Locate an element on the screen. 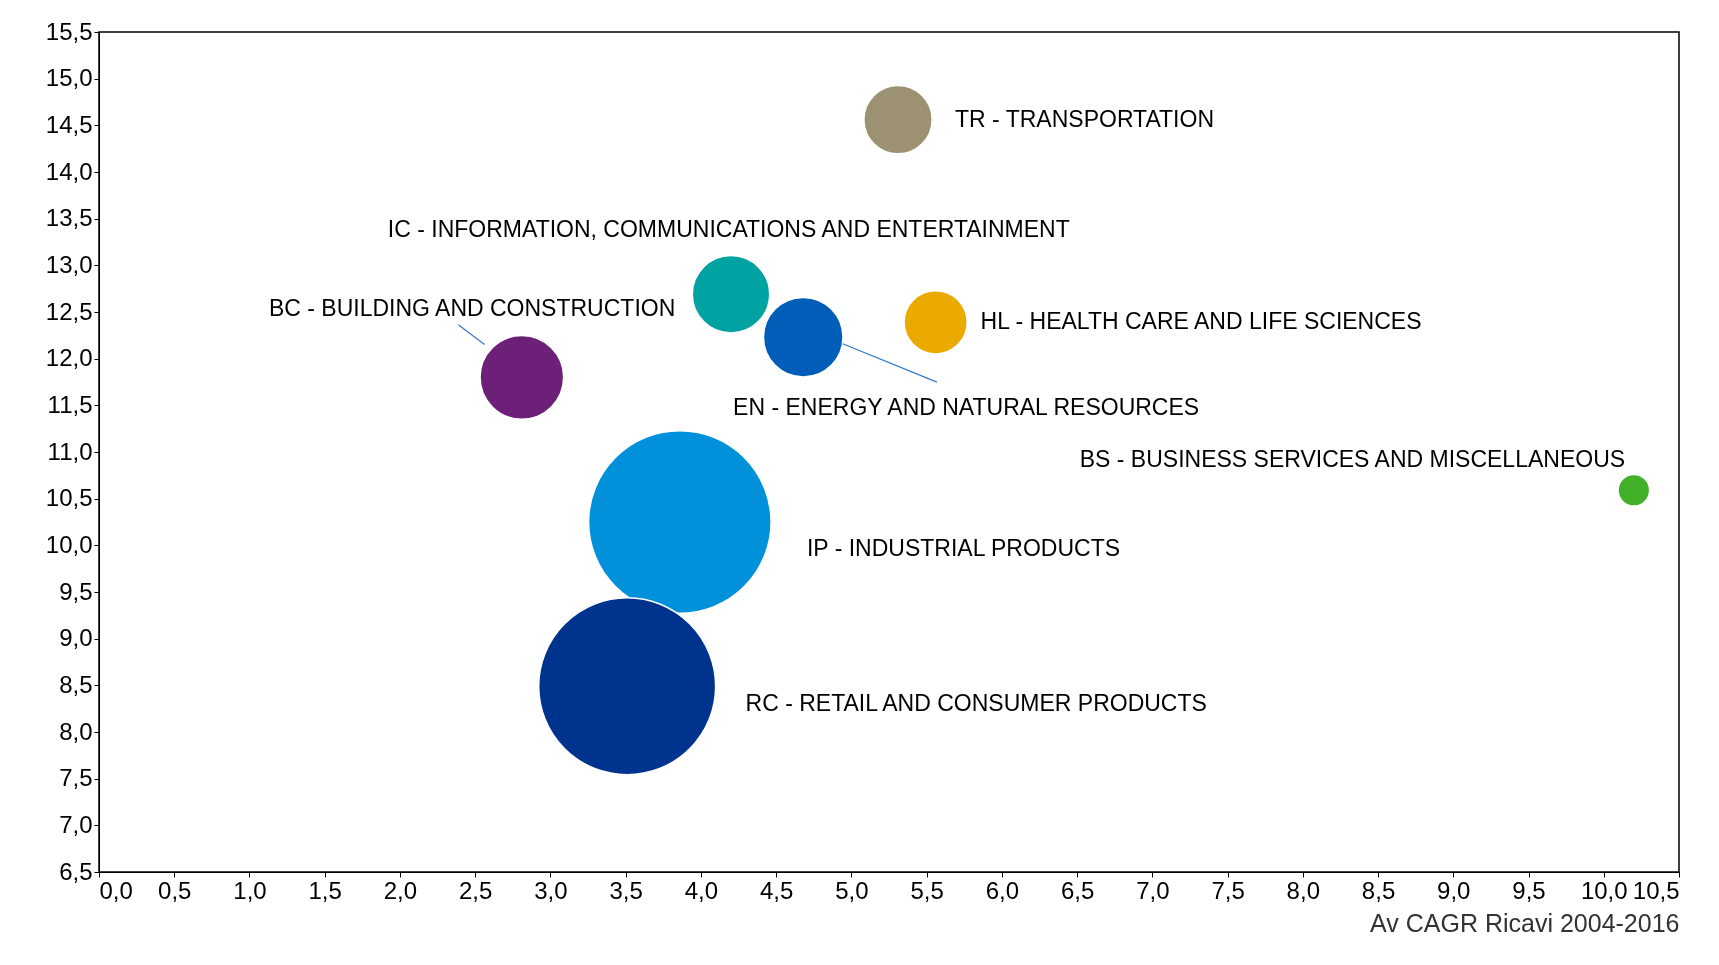  y-tick-label: 12,0 is located at coordinates (69, 358).